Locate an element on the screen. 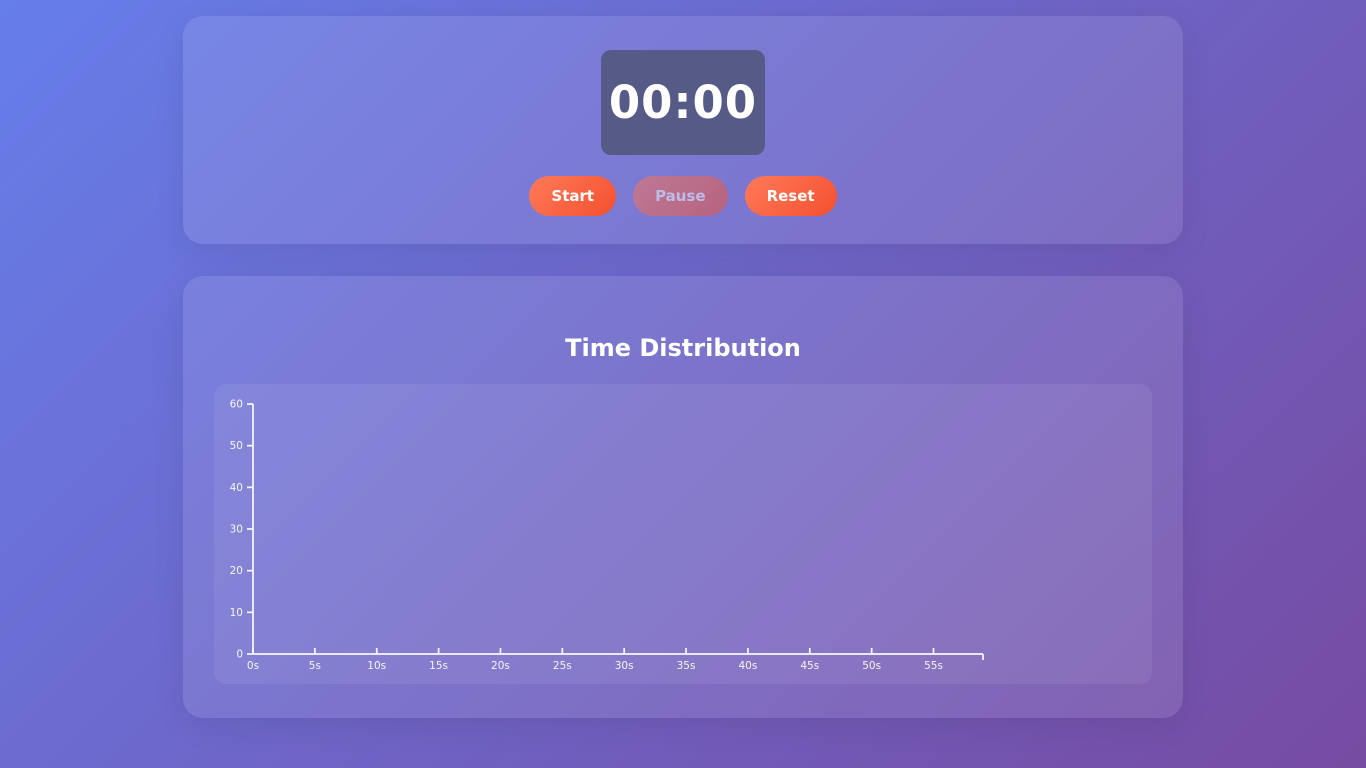 Image resolution: width=1366 pixels, height=768 pixels. svg-text: 55s is located at coordinates (933, 666).